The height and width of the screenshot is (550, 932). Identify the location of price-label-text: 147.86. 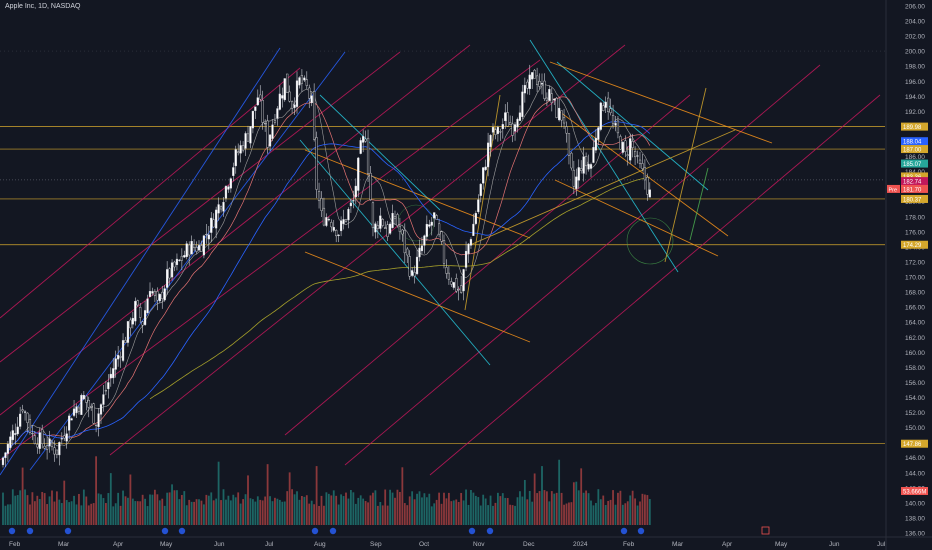
(912, 445).